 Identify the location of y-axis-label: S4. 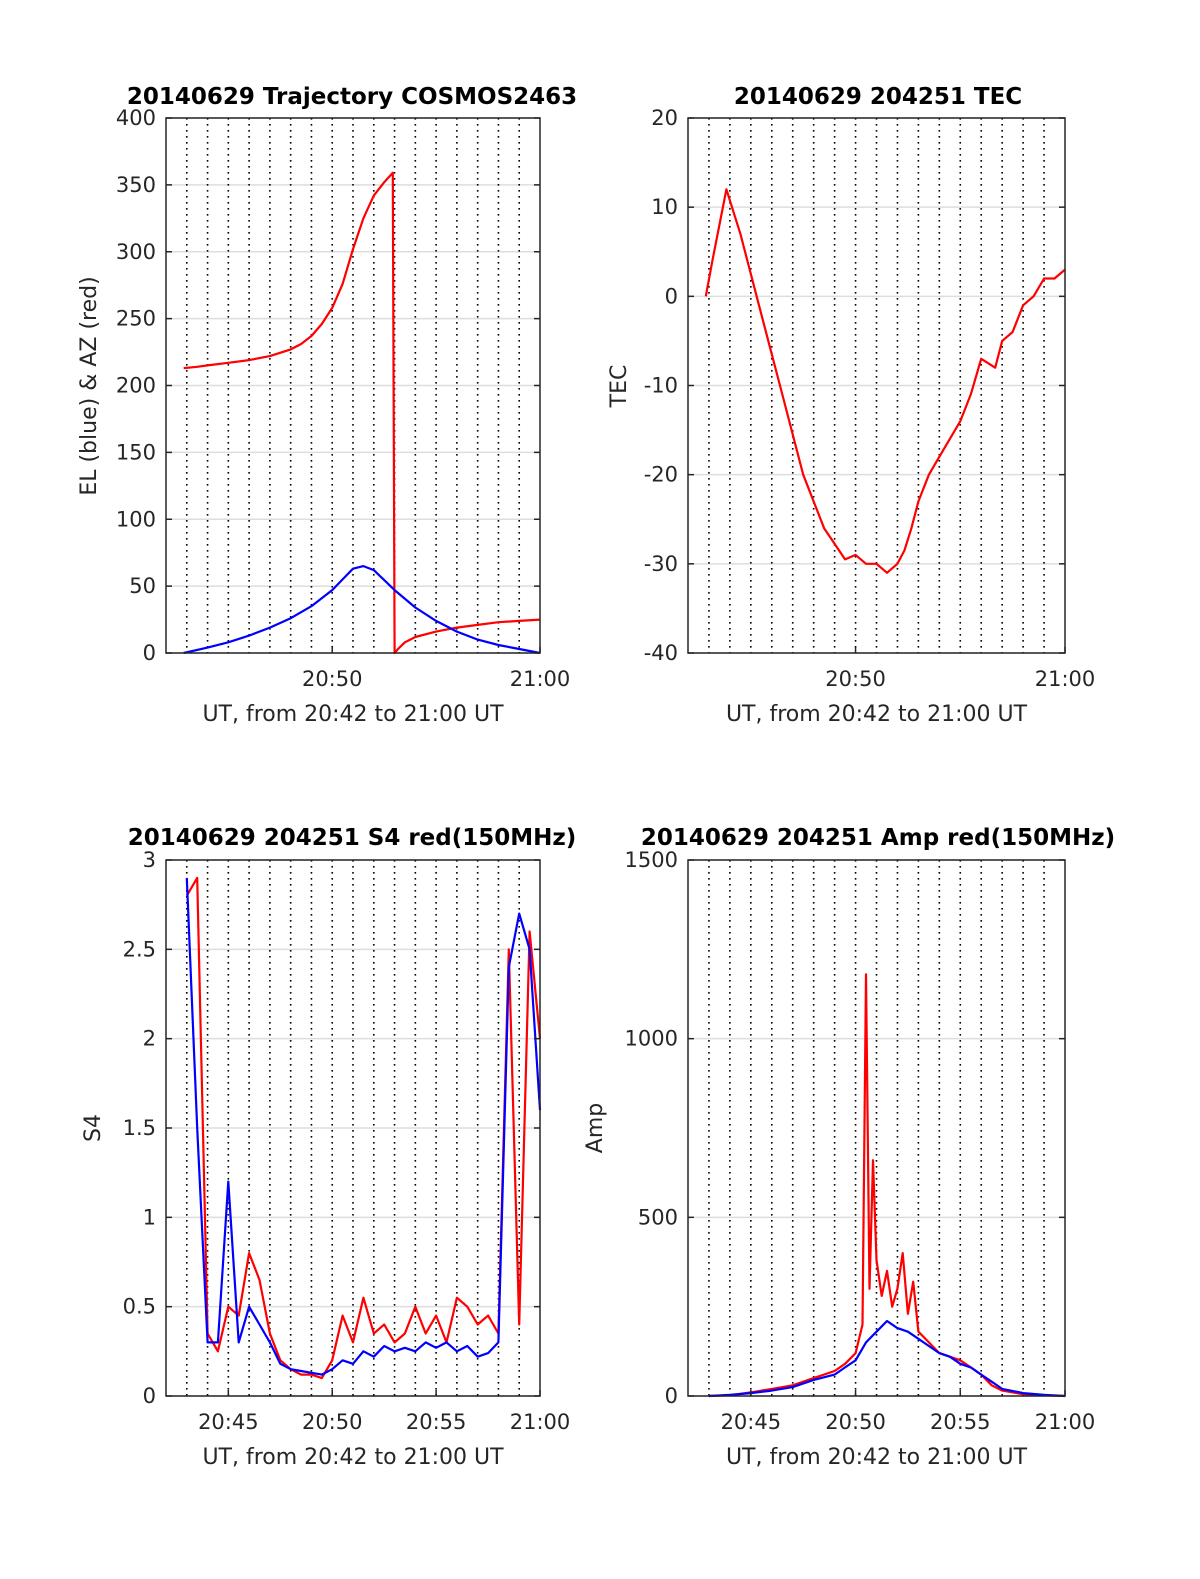
(93, 1128).